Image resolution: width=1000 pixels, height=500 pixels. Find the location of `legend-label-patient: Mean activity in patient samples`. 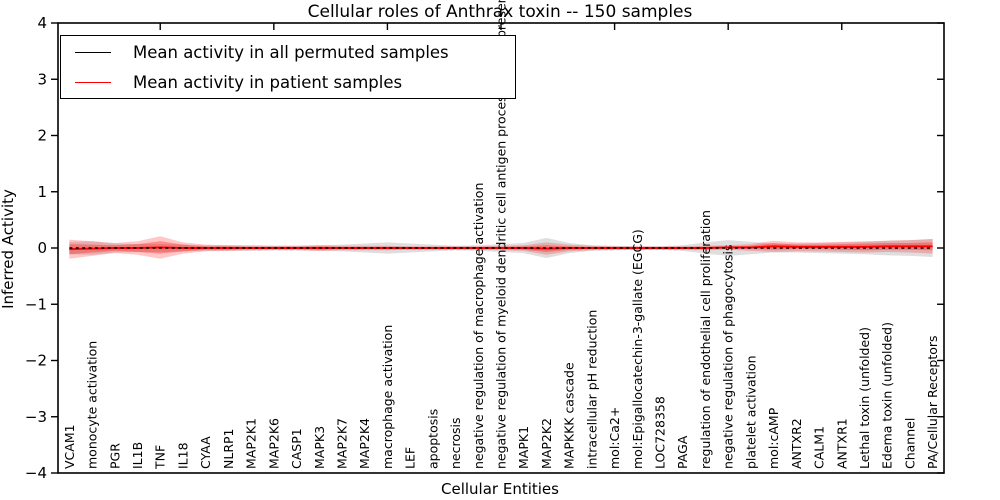

legend-label-patient: Mean activity in patient samples is located at coordinates (268, 82).